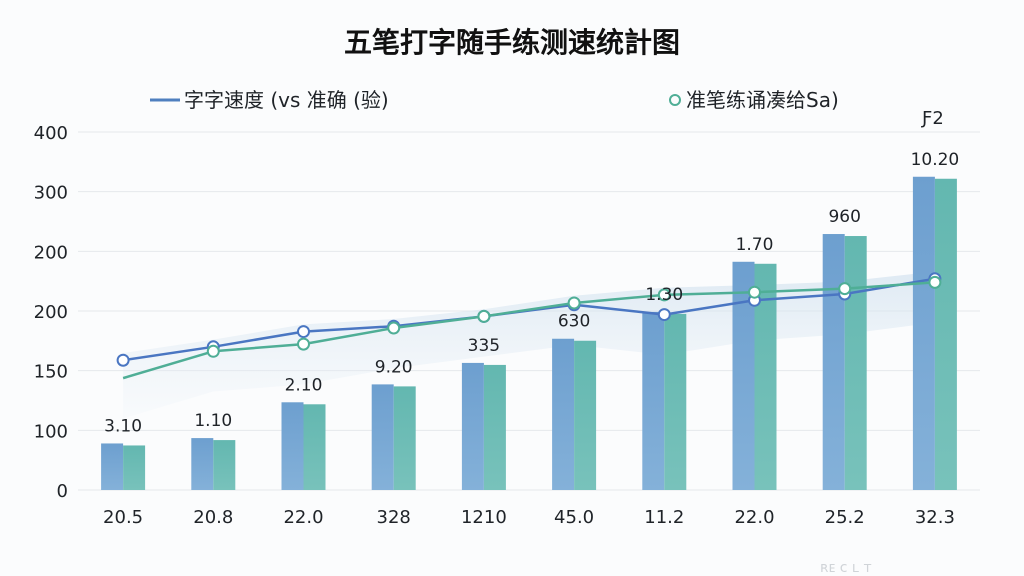  I want to click on bar-data-label: 1.10, so click(213, 421).